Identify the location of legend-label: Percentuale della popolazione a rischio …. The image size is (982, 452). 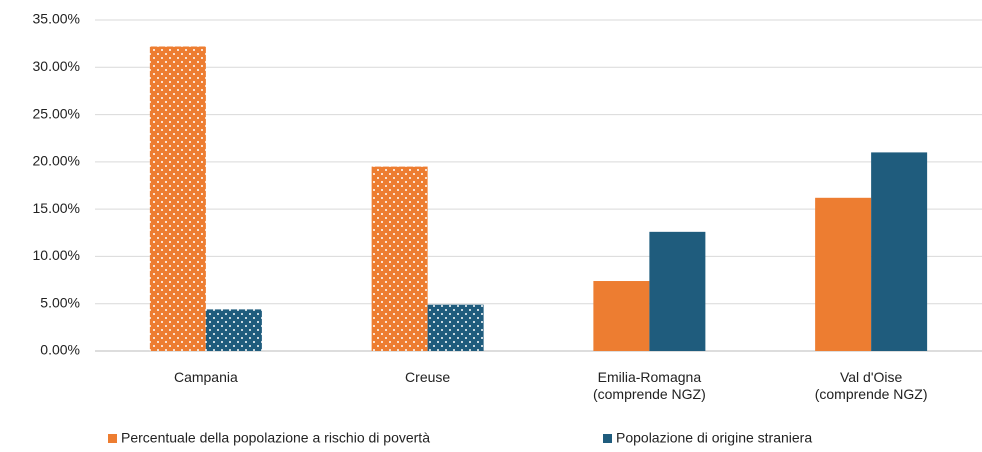
(275, 438).